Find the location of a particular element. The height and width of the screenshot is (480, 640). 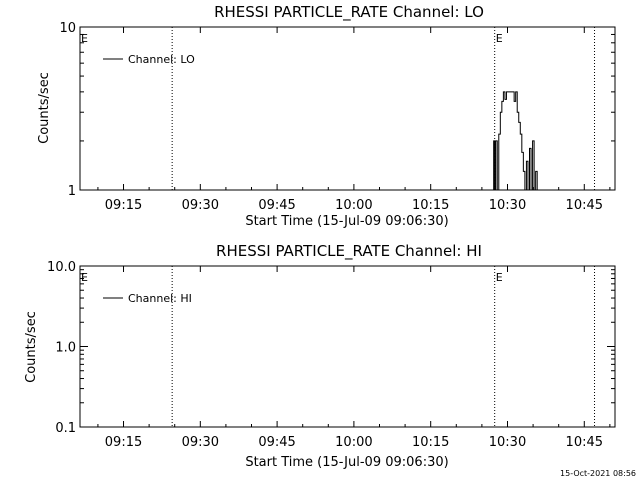

y-tick-label: 10 is located at coordinates (67, 28).